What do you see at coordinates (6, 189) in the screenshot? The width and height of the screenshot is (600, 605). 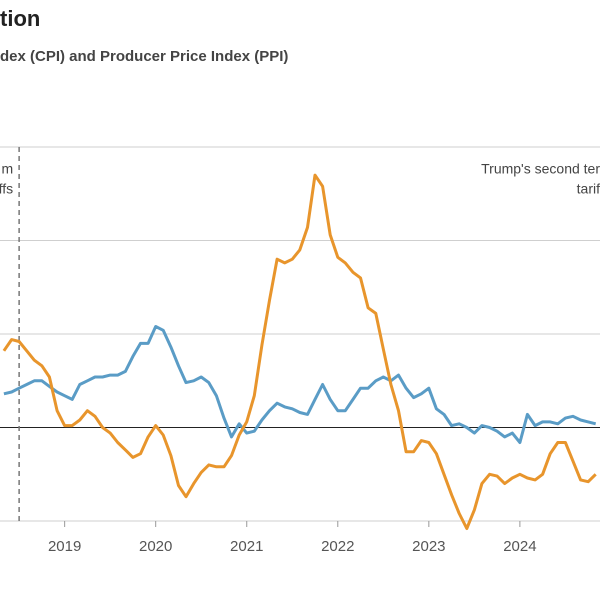 I see `annotation: ffs` at bounding box center [6, 189].